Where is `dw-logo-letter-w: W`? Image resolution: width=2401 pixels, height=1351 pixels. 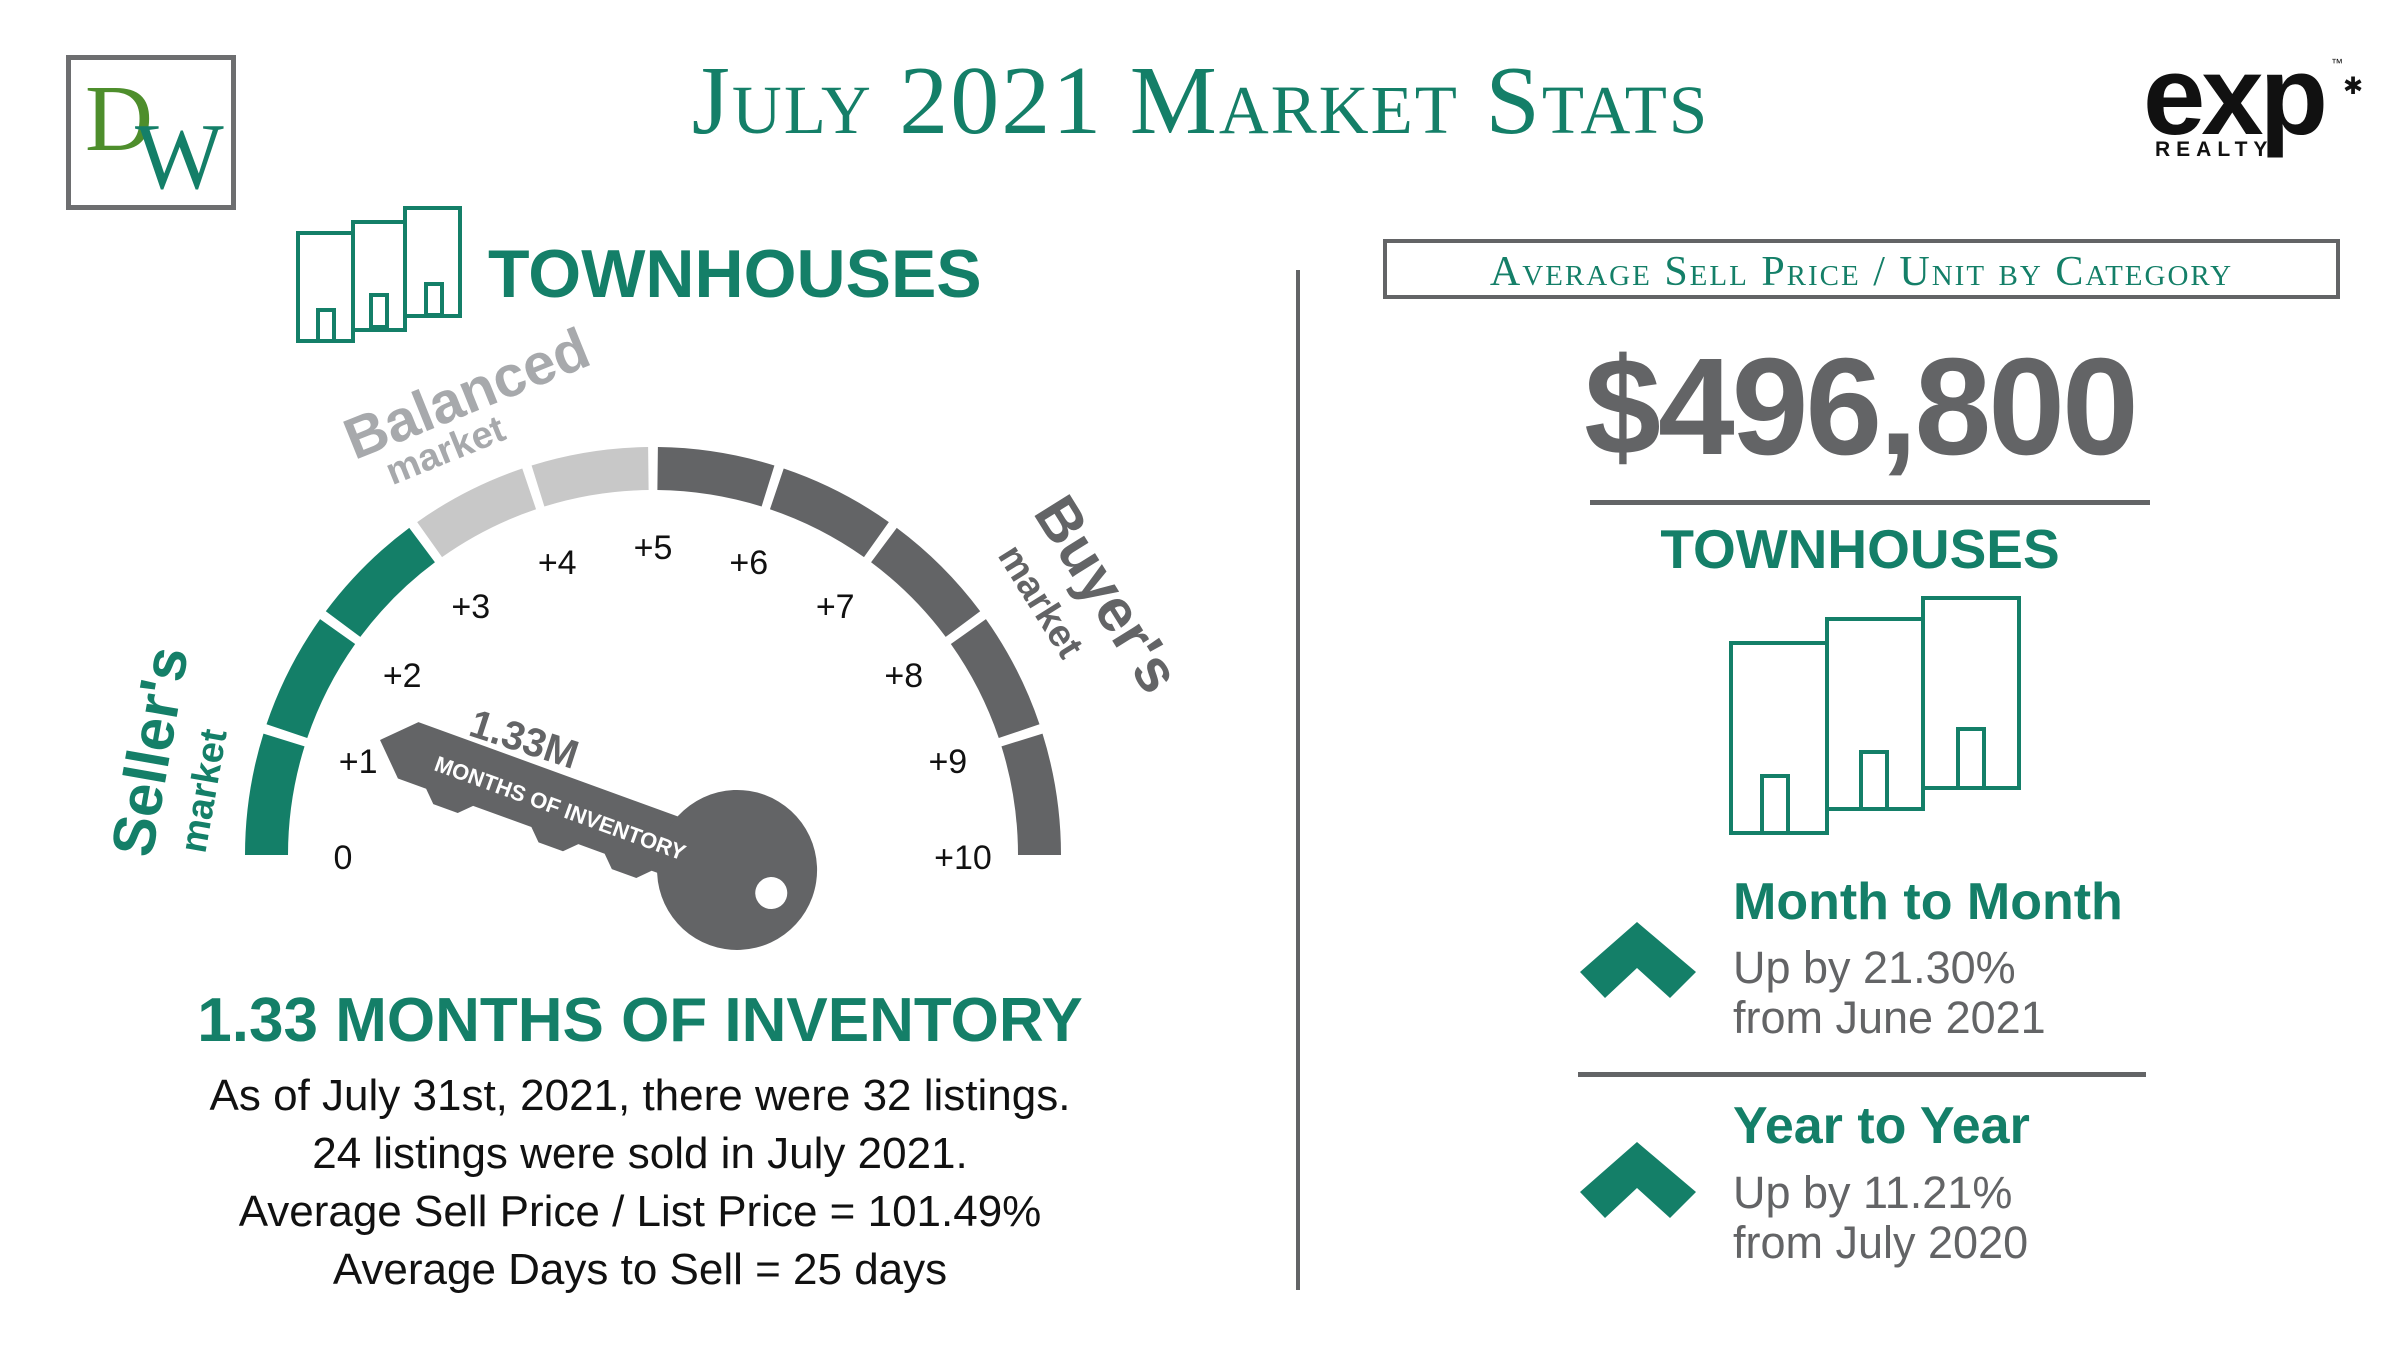 dw-logo-letter-w: W is located at coordinates (179, 157).